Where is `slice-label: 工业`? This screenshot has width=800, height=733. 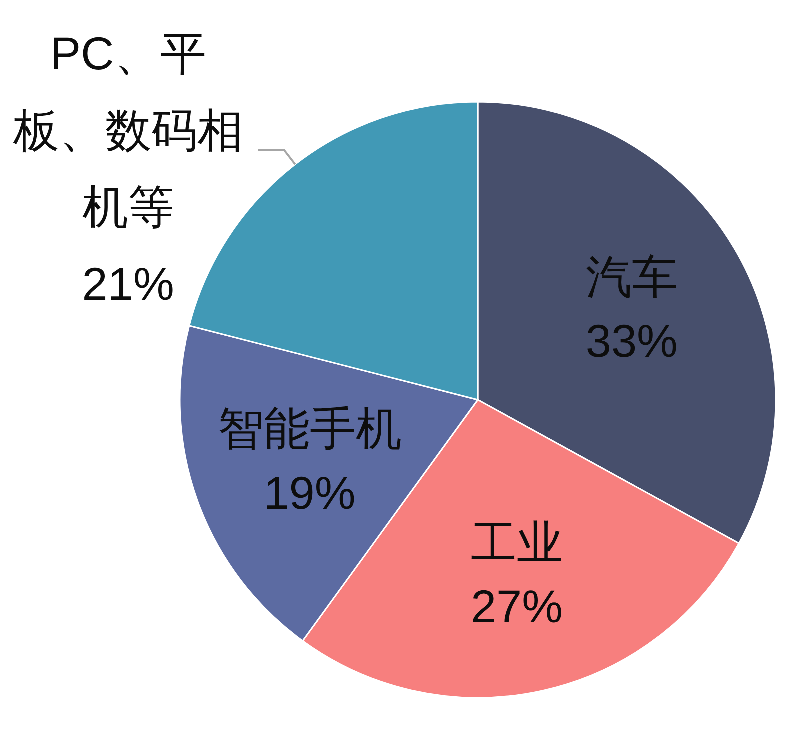
slice-label: 工业 is located at coordinates (517, 542).